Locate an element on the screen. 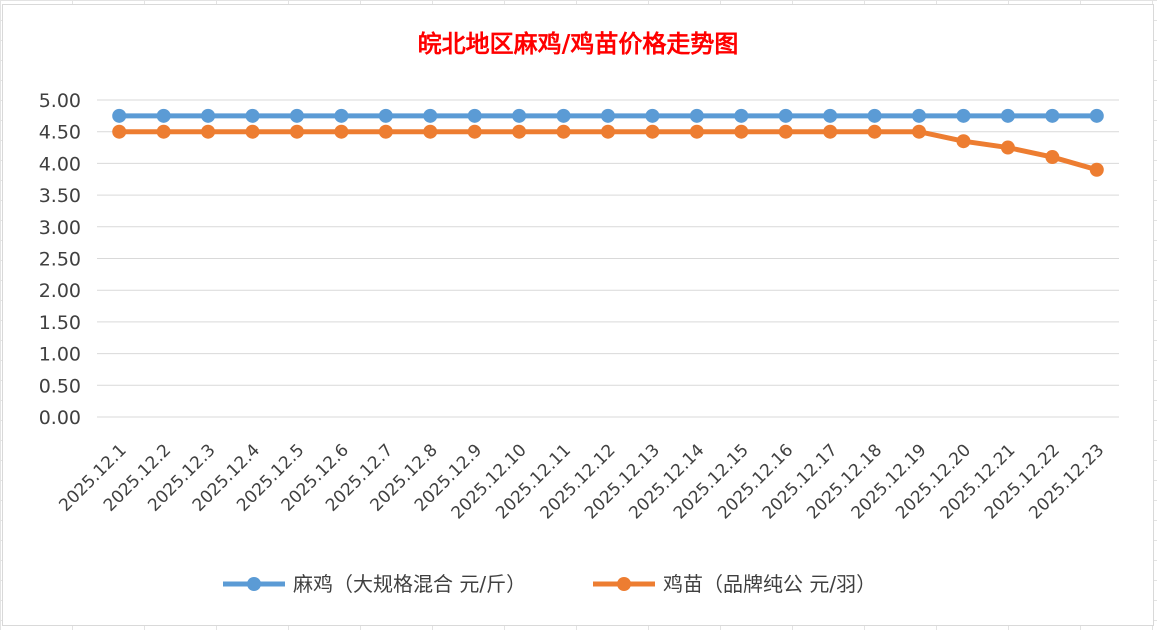 This screenshot has height=630, width=1157. series-layer is located at coordinates (608, 142).